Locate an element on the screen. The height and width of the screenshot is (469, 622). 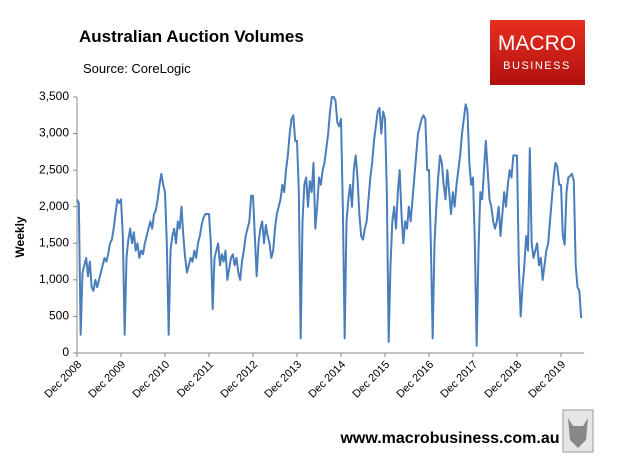
y-tick-label: 1,000 is located at coordinates (54, 279).